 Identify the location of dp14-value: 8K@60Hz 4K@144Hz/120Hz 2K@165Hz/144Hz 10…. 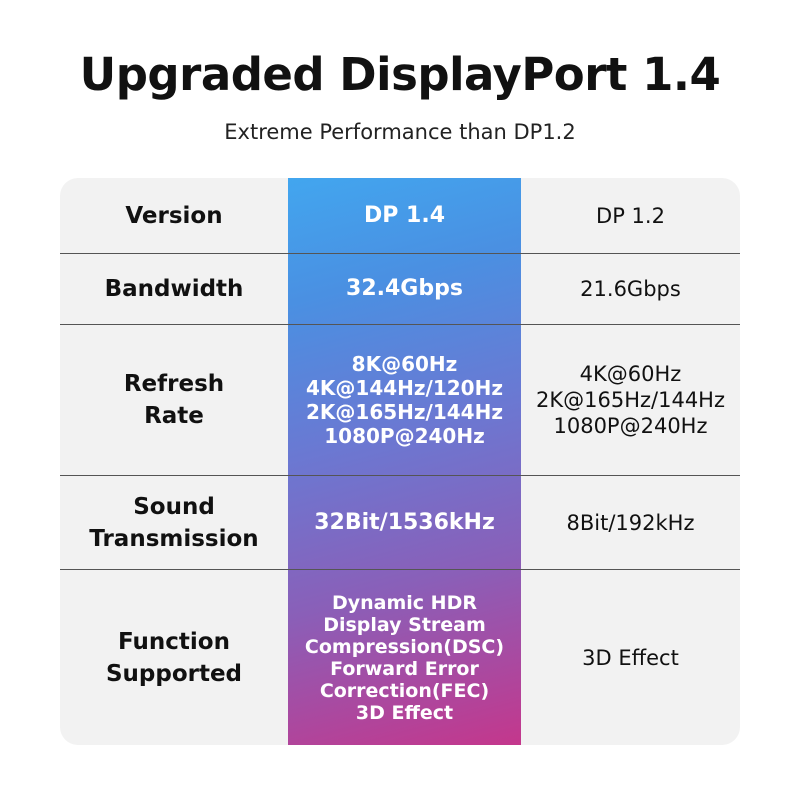
(404, 400).